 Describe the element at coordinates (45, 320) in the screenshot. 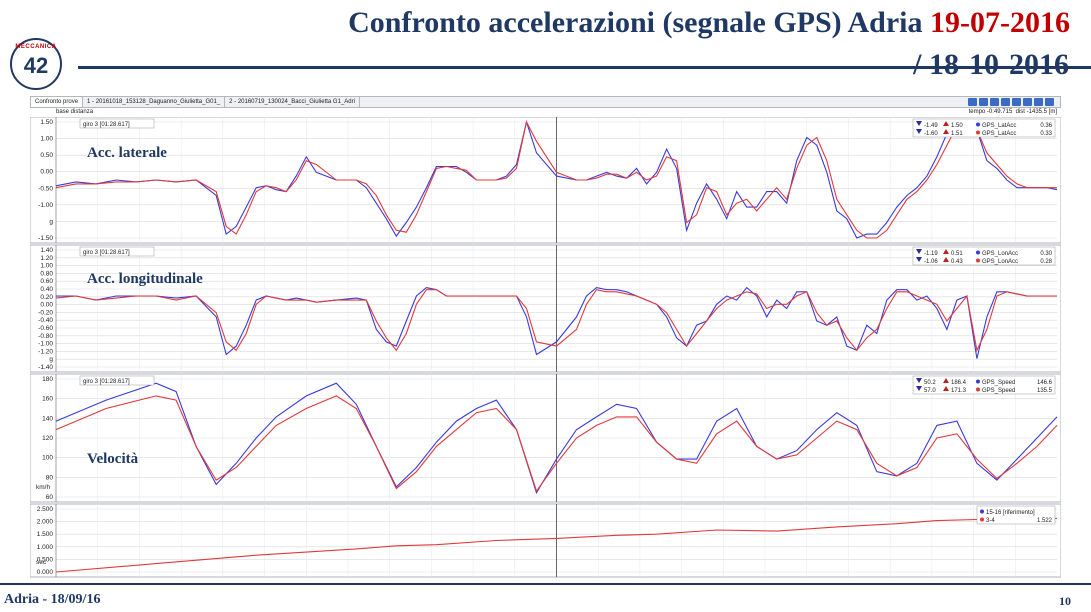

I see `y-tick-label: -0.40` at that location.